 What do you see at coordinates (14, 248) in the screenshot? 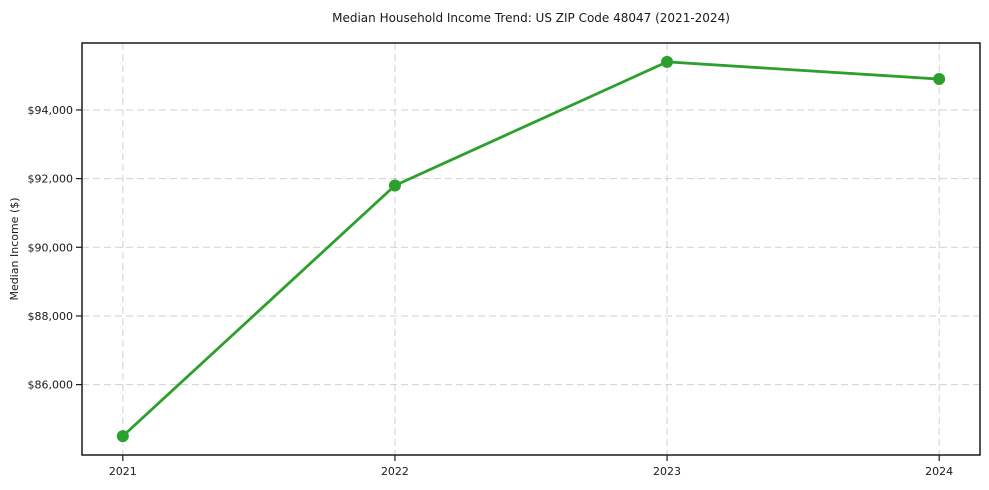
I see `y-axis-label: Median Income ($)` at bounding box center [14, 248].